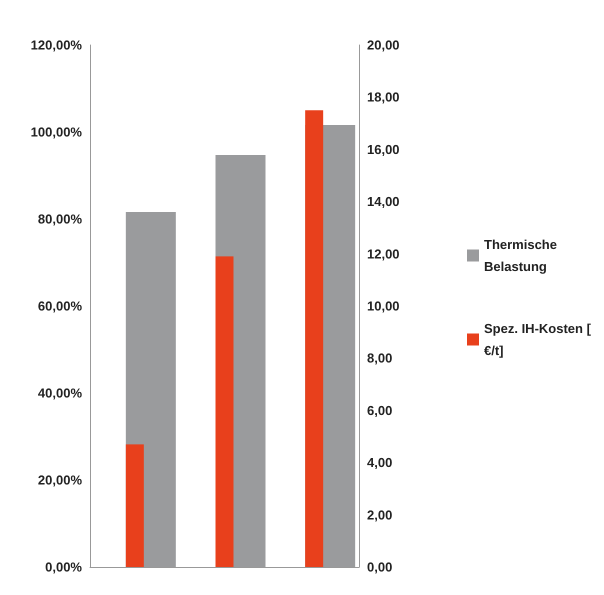 This screenshot has width=604, height=595. Describe the element at coordinates (383, 254) in the screenshot. I see `y2-tick-label: 12,00` at that location.